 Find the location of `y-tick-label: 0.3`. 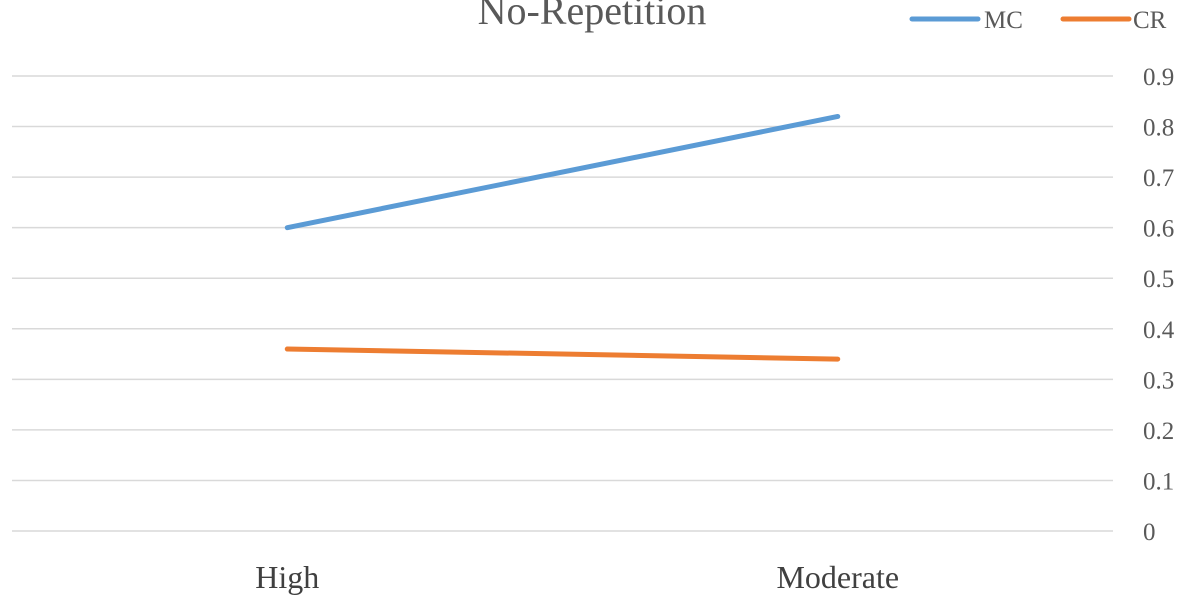

y-tick-label: 0.3 is located at coordinates (1158, 380).